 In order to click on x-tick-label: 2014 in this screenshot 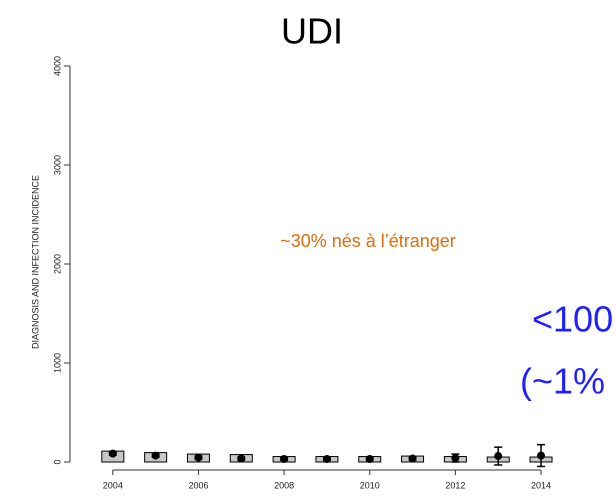, I will do `click(541, 485)`.